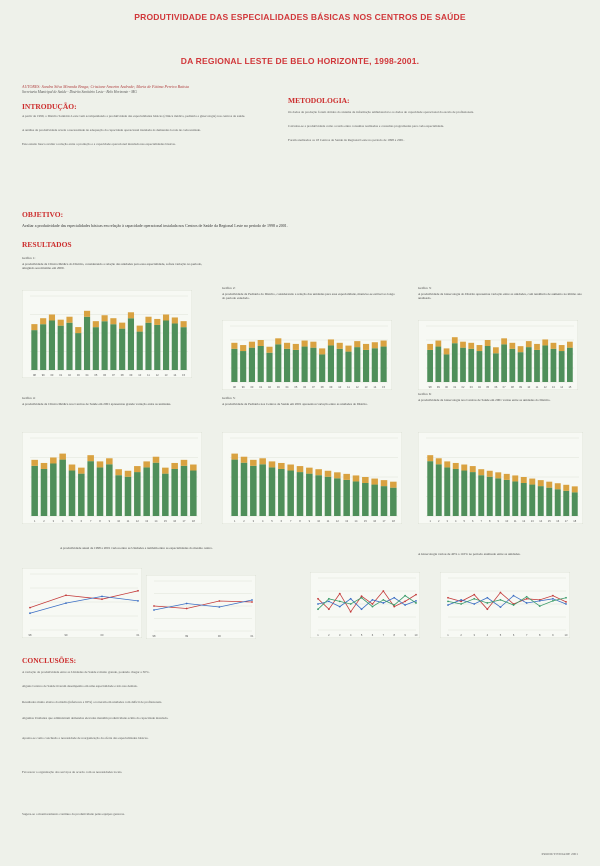 The width and height of the screenshot is (600, 866). I want to click on tick-label: 02, so click(69, 375).